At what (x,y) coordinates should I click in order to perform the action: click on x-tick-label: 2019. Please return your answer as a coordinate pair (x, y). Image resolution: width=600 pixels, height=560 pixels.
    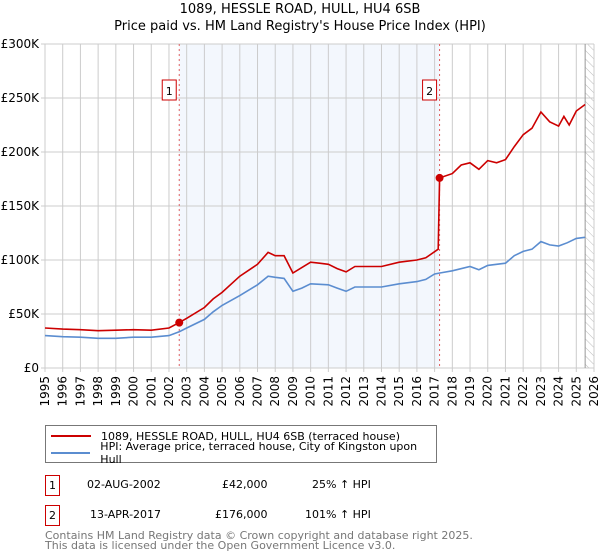
    Looking at the image, I should click on (470, 391).